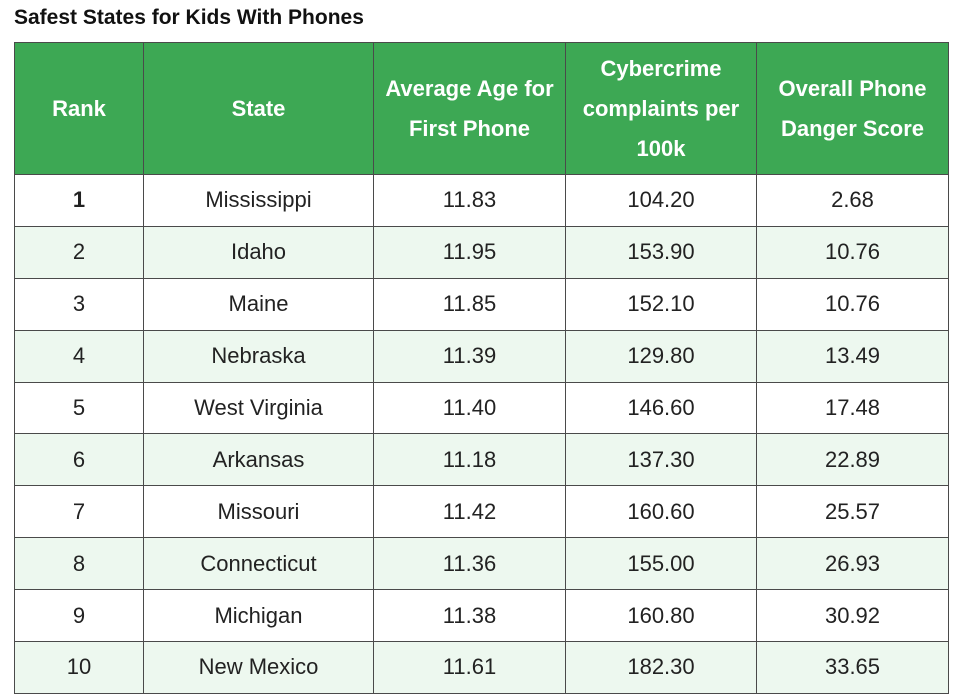  I want to click on table-row: 3 Maine 11.85 152.10 10.76, so click(481, 304).